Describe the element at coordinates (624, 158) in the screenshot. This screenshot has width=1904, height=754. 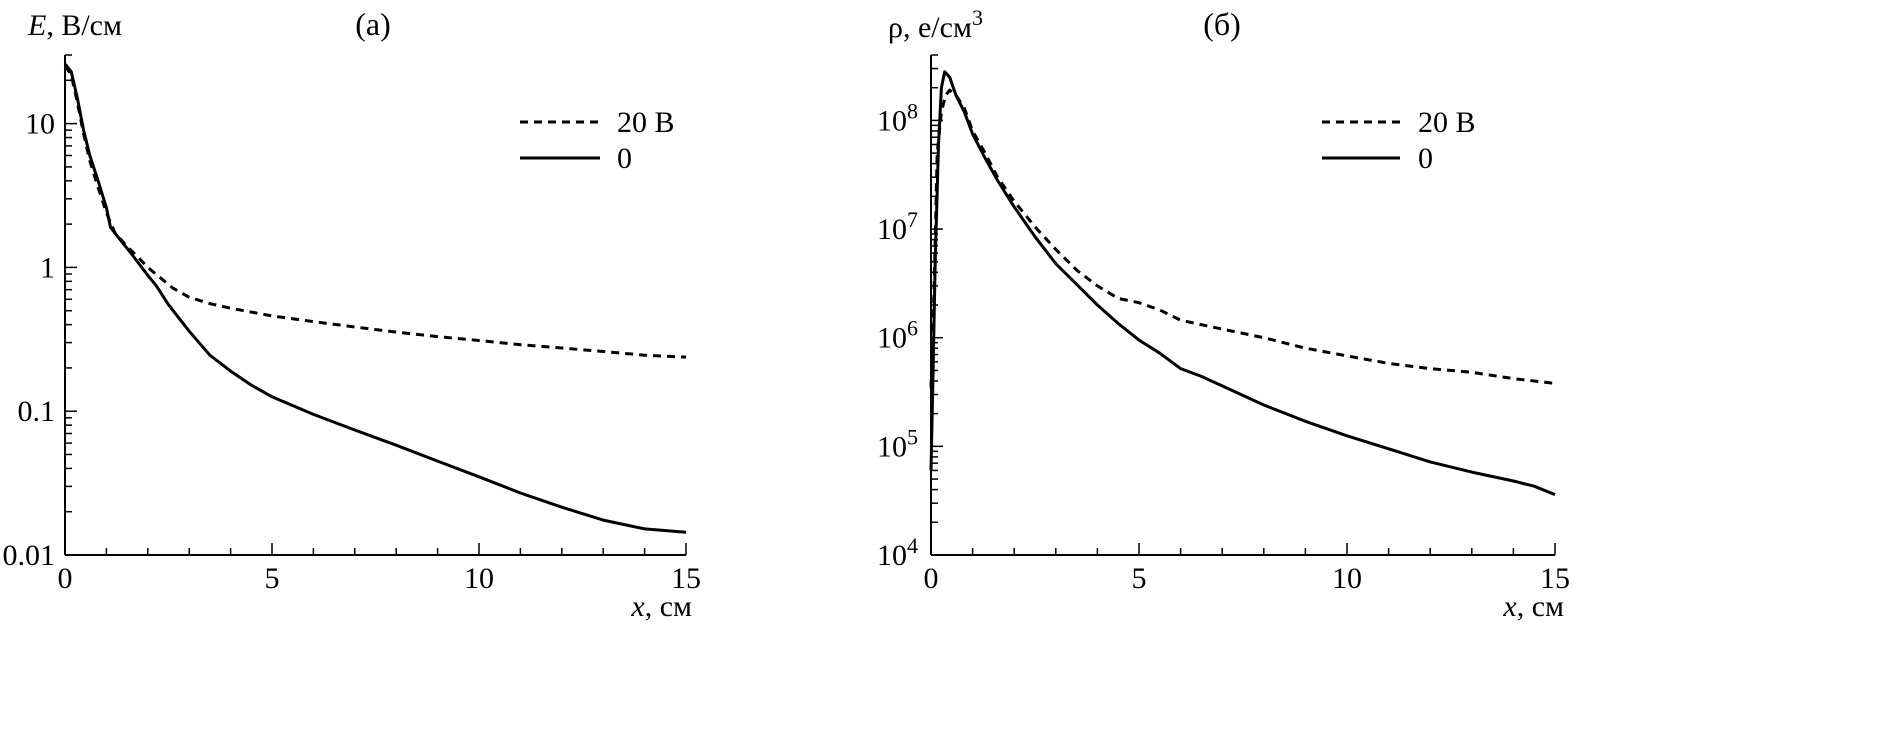
I see `legend-label-a-1: 0` at that location.